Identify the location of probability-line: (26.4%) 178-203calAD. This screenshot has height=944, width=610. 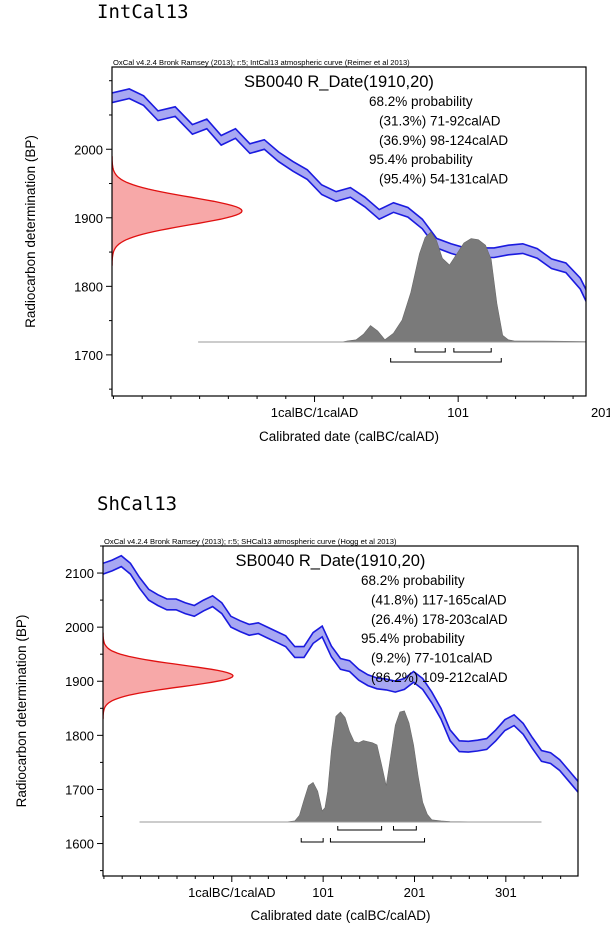
(439, 619).